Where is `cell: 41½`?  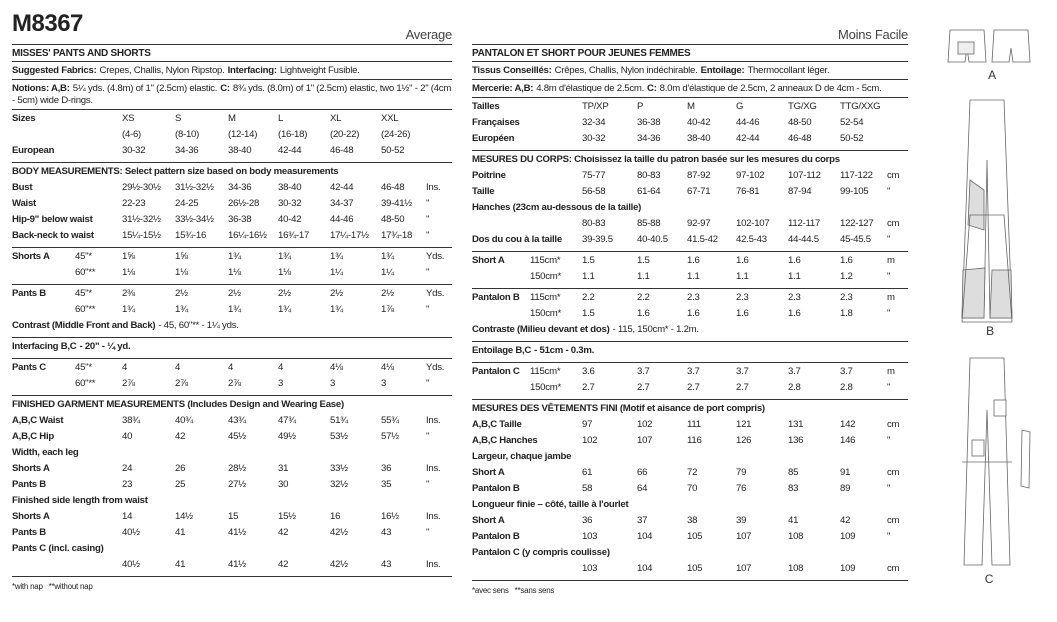
cell: 41½ is located at coordinates (237, 532).